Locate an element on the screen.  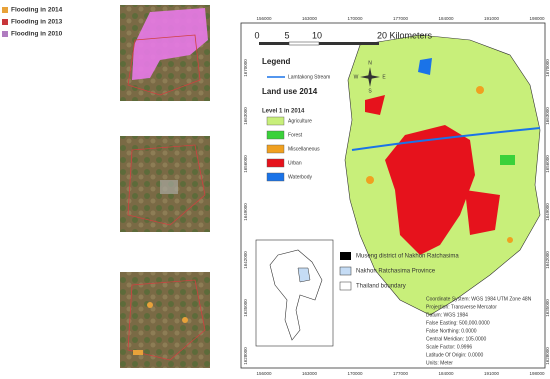
scale-label: 5 is located at coordinates (286, 35).